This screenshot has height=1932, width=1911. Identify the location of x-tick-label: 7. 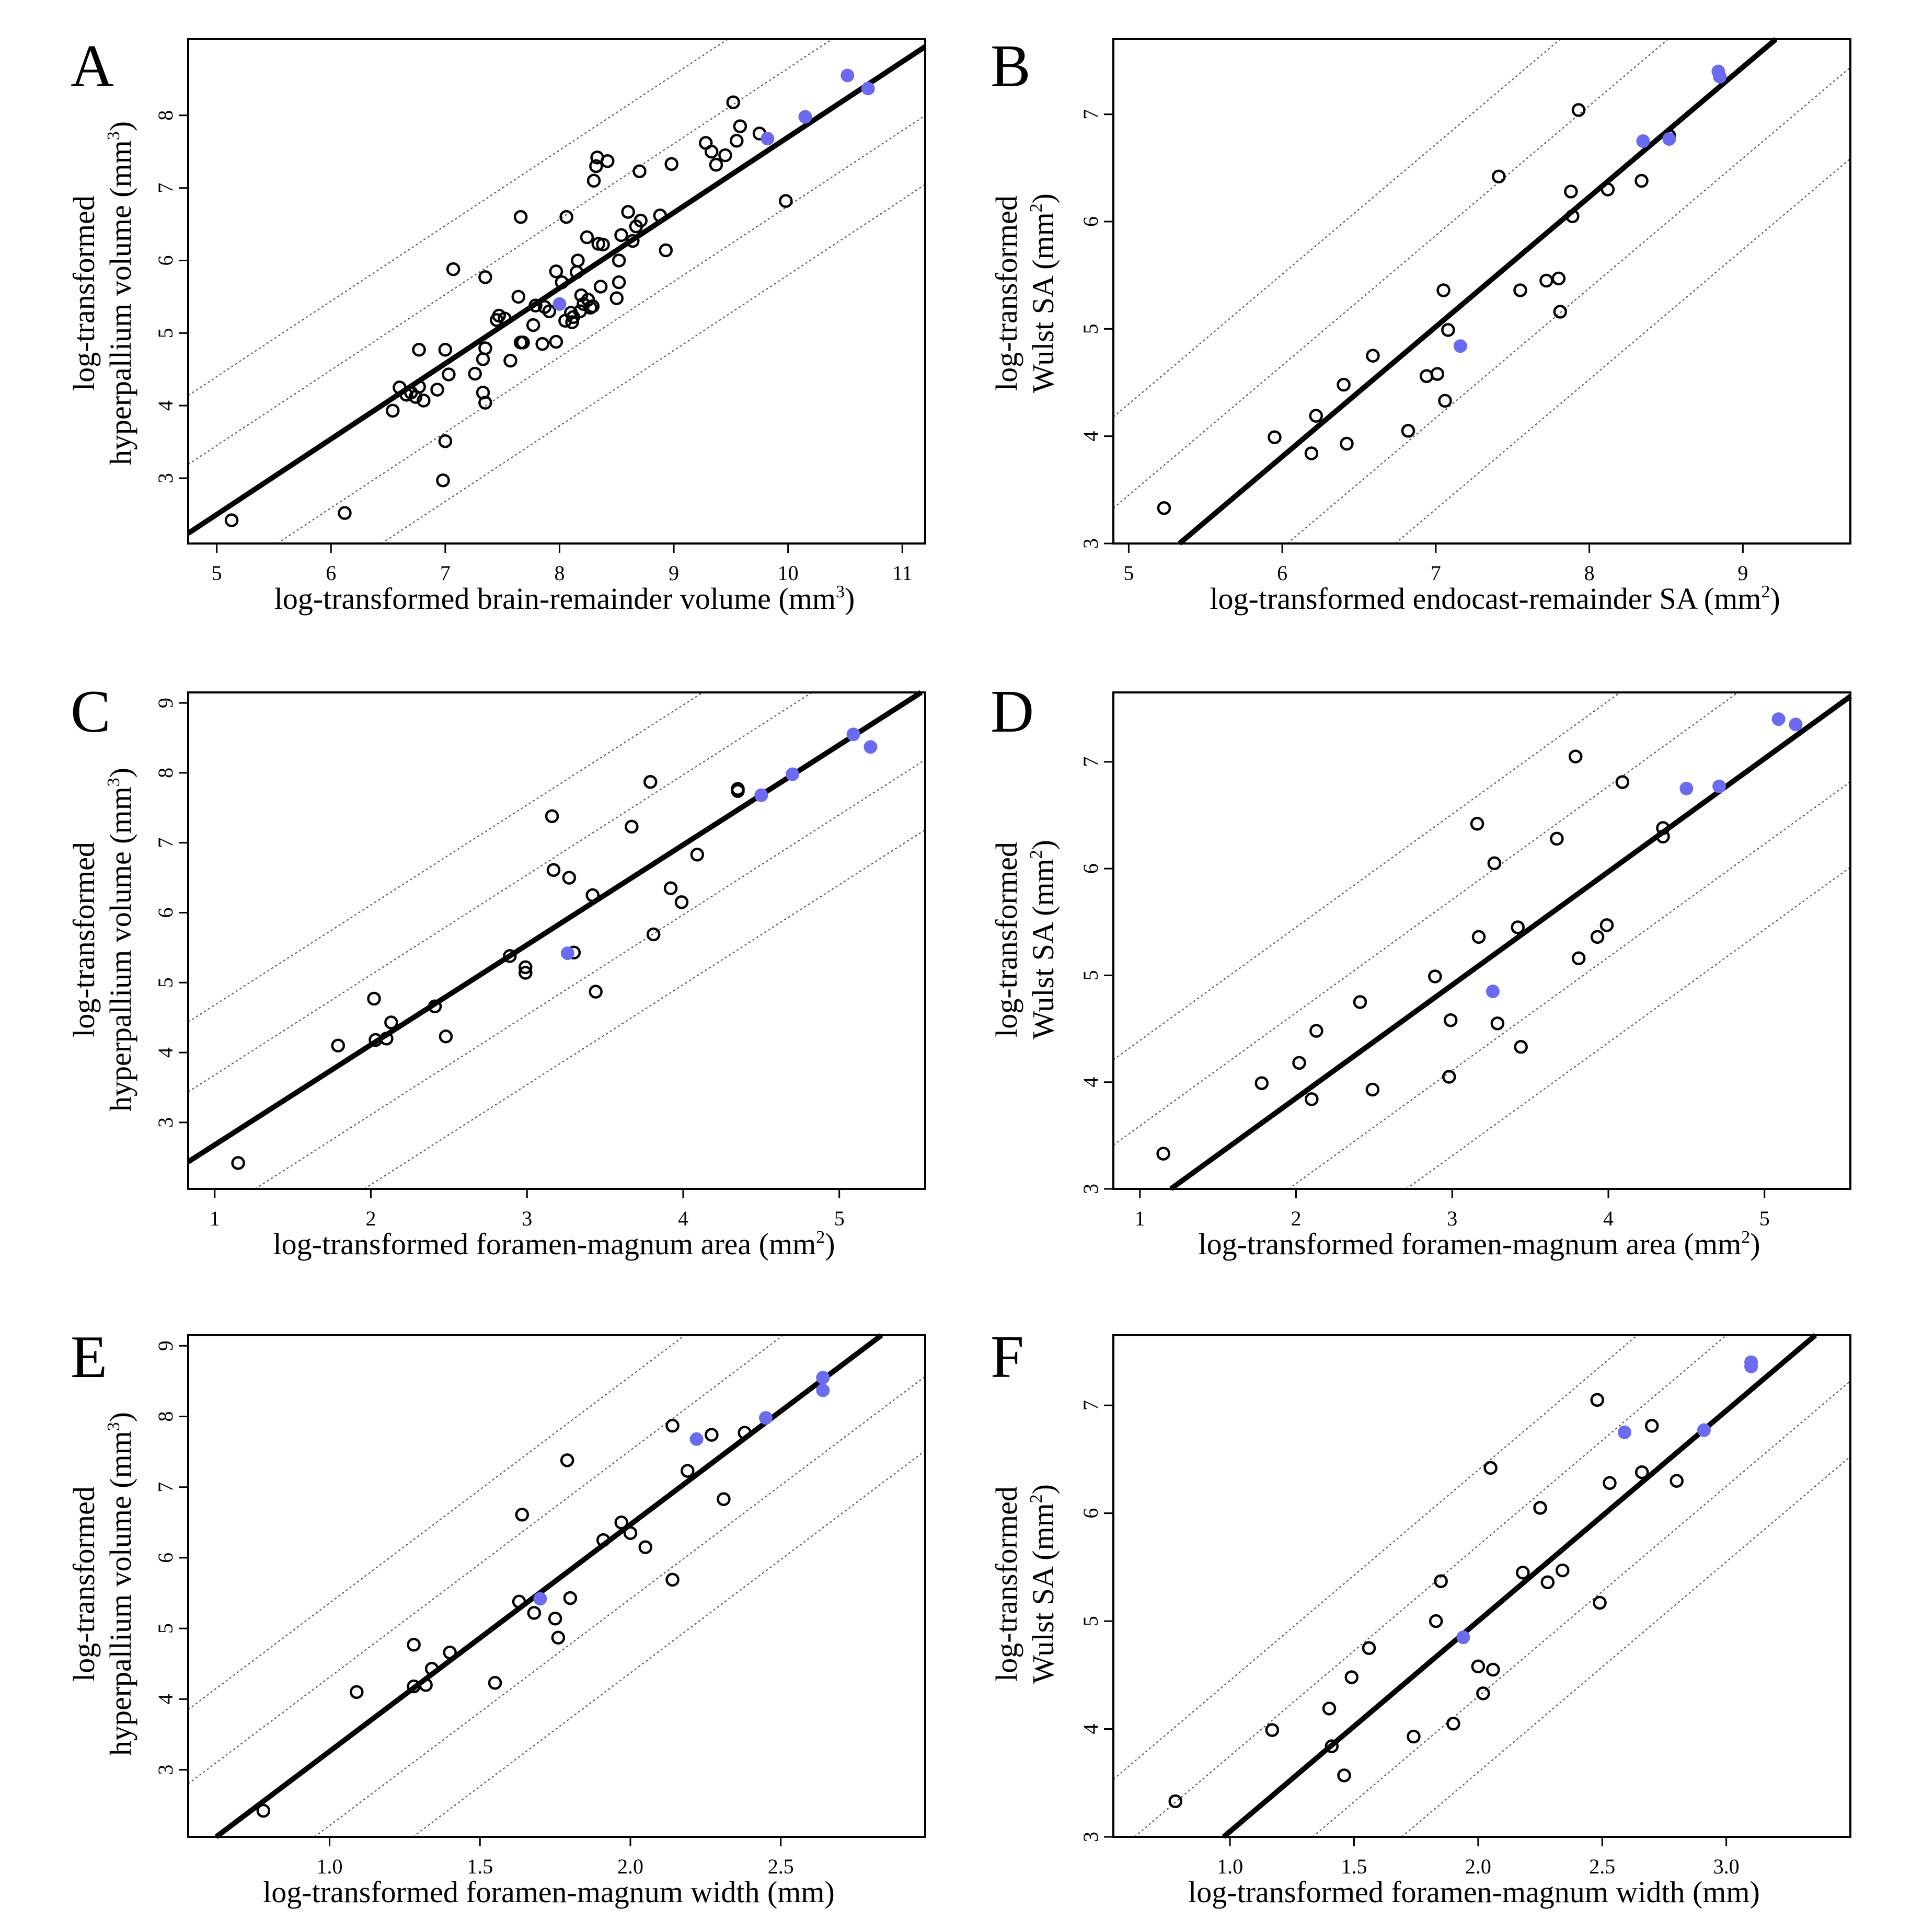
(445, 573).